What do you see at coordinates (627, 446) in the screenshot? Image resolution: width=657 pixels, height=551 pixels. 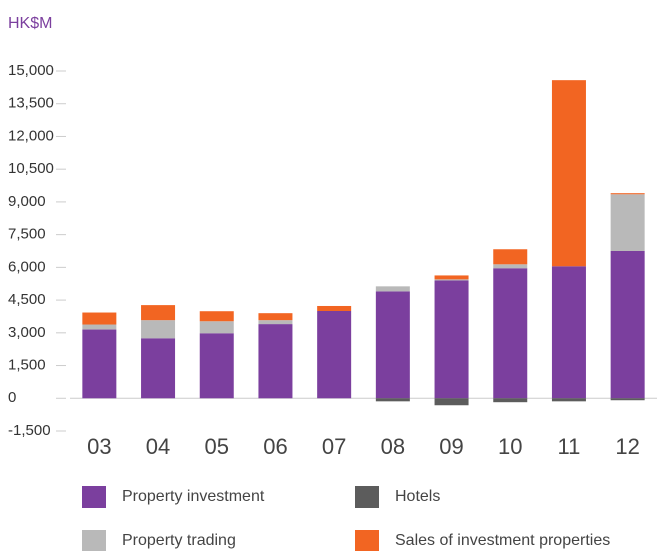 I see `x-tick-label: 12` at bounding box center [627, 446].